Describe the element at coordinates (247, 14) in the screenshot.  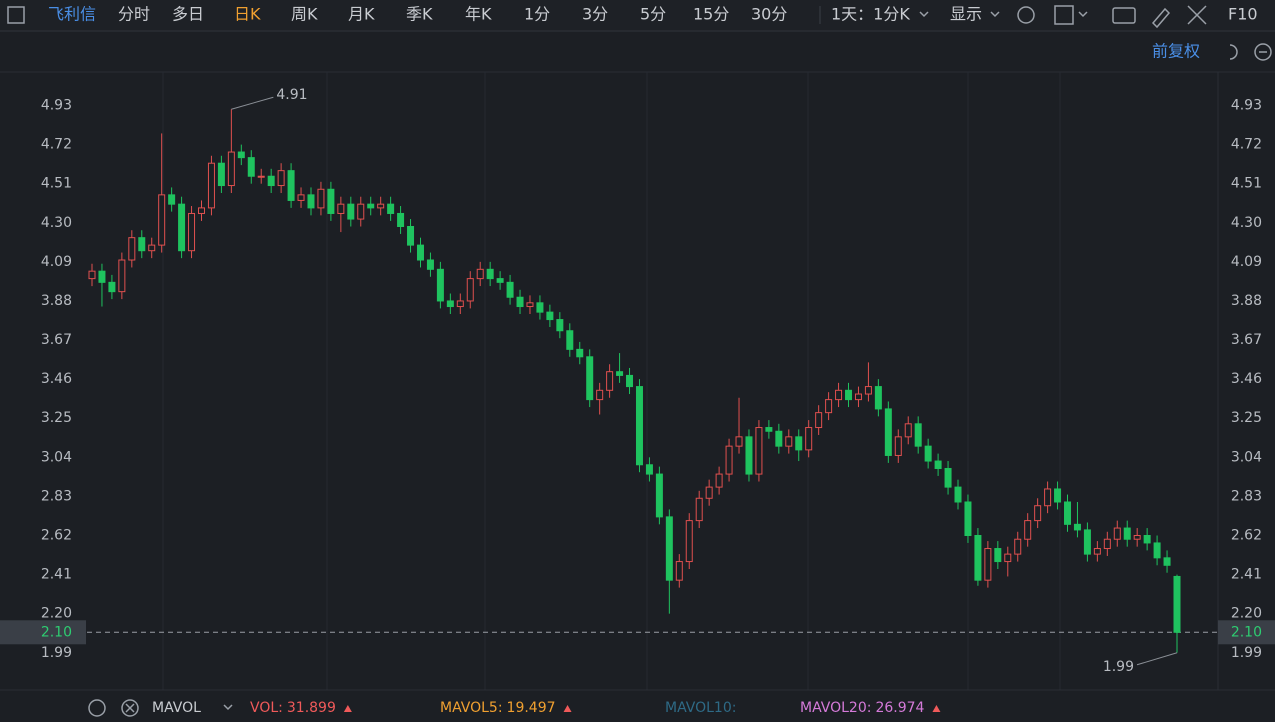
I see `period-tab: 日K` at that location.